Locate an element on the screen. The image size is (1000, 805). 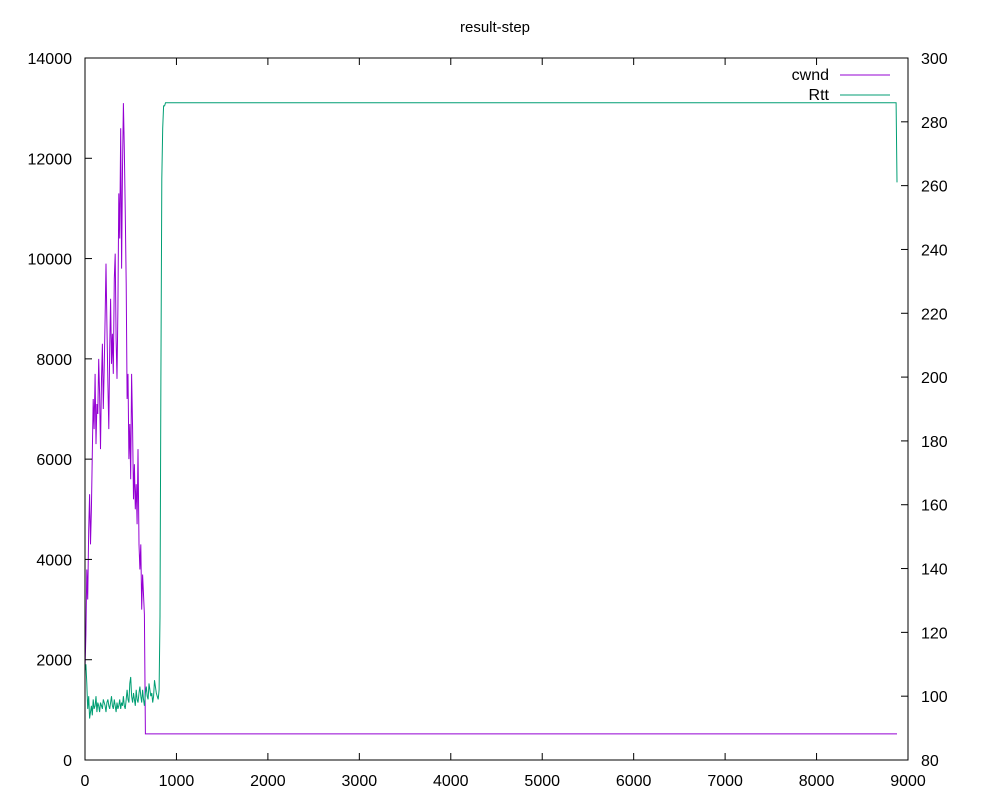
y-tick-label: 8000 is located at coordinates (54, 360).